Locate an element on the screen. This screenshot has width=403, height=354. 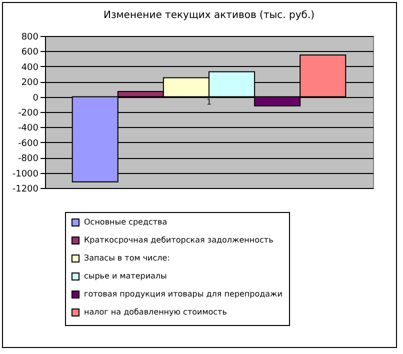
y-tick-label: 200 is located at coordinates (30, 83).